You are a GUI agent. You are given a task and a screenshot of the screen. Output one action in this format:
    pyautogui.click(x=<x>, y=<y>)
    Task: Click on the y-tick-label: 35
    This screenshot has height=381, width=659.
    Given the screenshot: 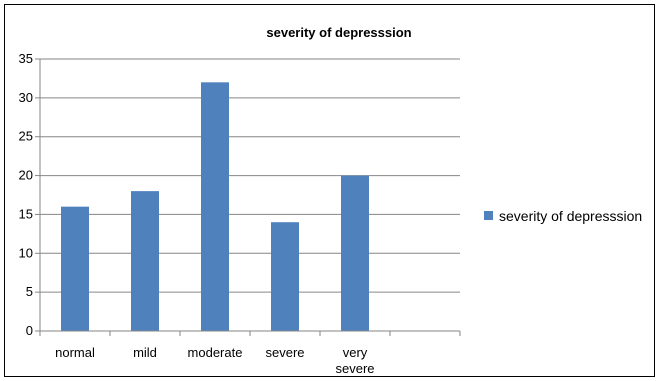 What is the action you would take?
    pyautogui.click(x=26, y=58)
    